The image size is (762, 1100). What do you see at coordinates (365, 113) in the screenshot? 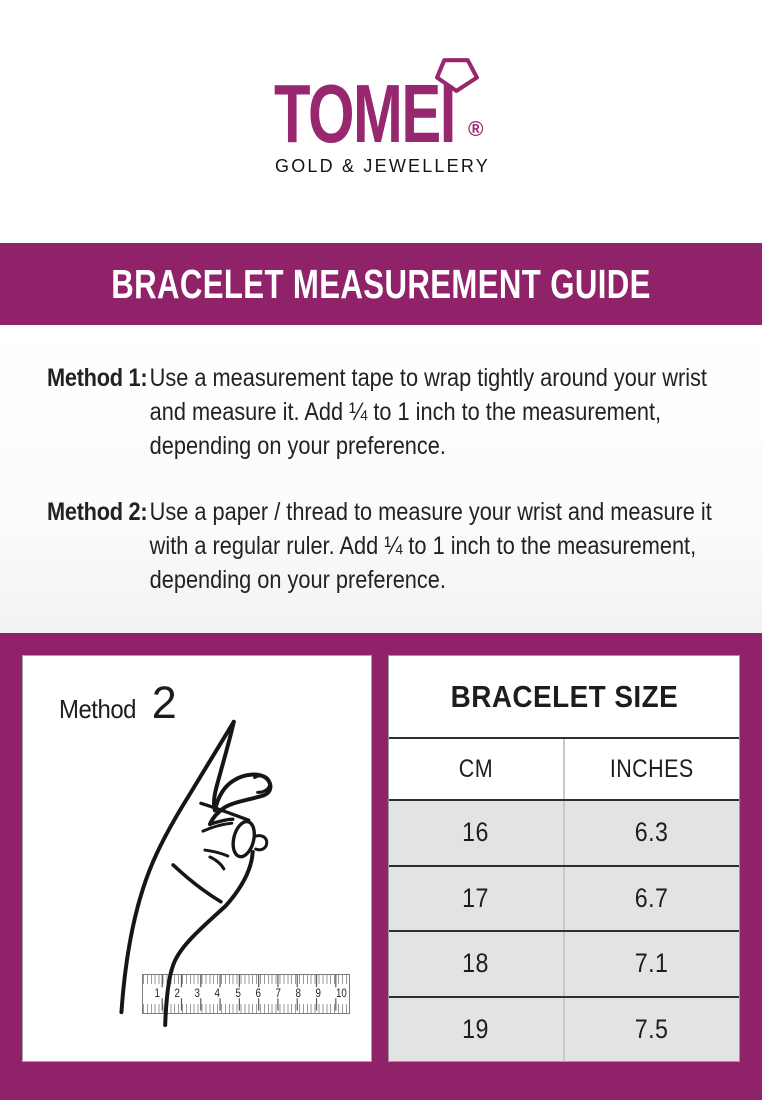
I see `brand-name: TOMEI` at bounding box center [365, 113].